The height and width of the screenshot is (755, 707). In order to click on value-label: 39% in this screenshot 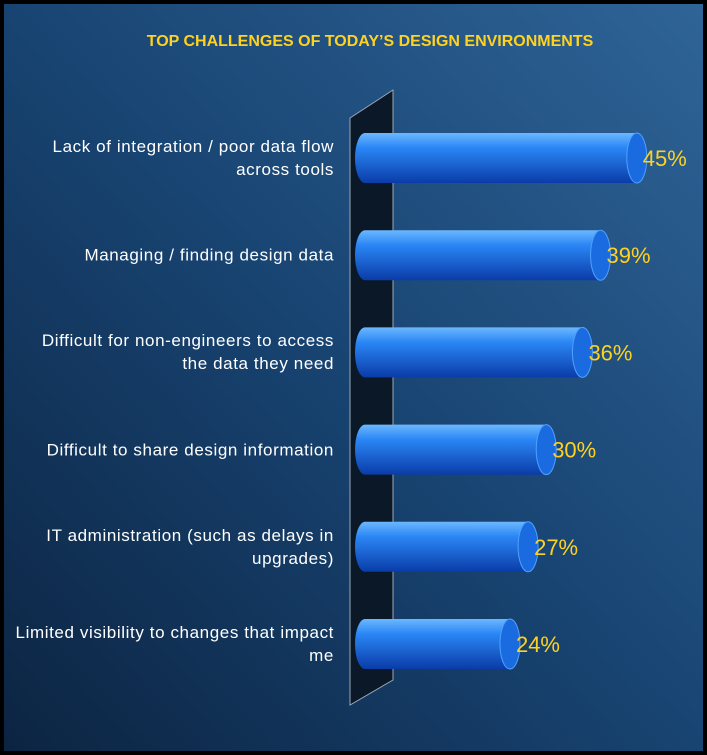, I will do `click(629, 255)`.